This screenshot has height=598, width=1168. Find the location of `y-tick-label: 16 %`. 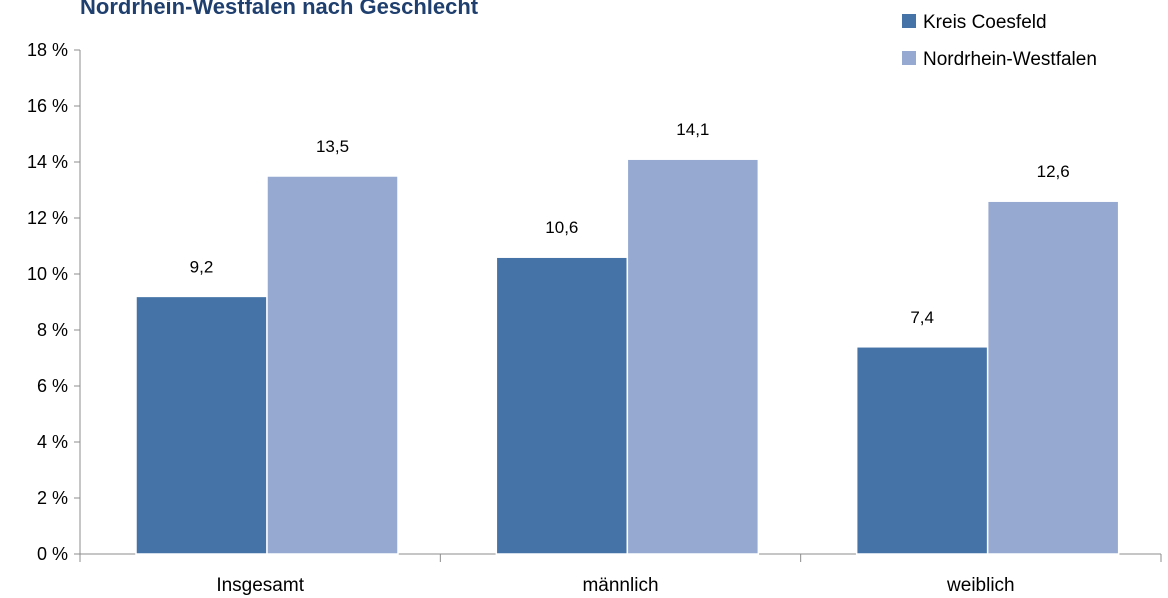

y-tick-label: 16 % is located at coordinates (47, 106).